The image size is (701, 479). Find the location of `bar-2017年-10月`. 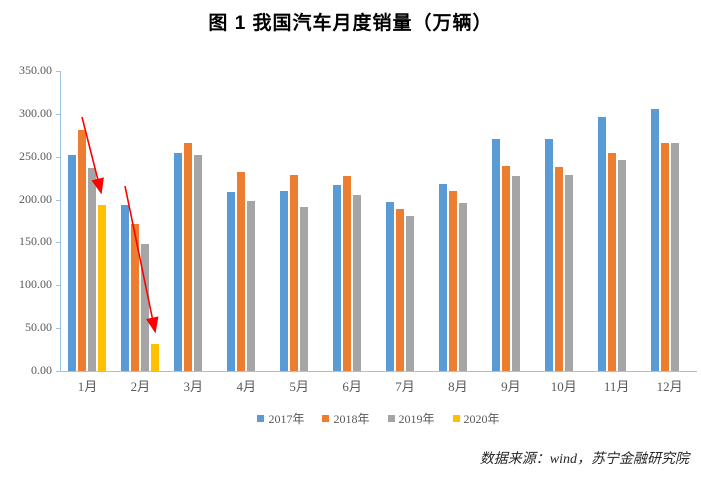

bar-2017年-10月 is located at coordinates (548, 255).